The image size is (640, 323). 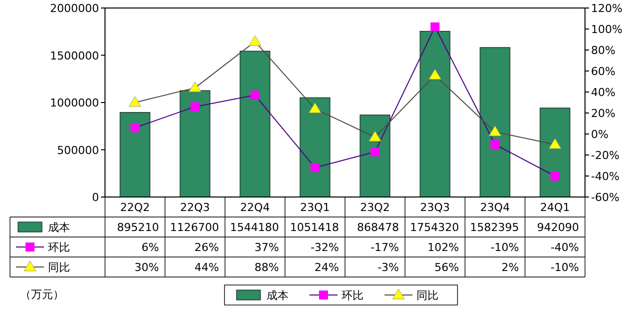 I want to click on data-label: -3%, so click(x=388, y=267).